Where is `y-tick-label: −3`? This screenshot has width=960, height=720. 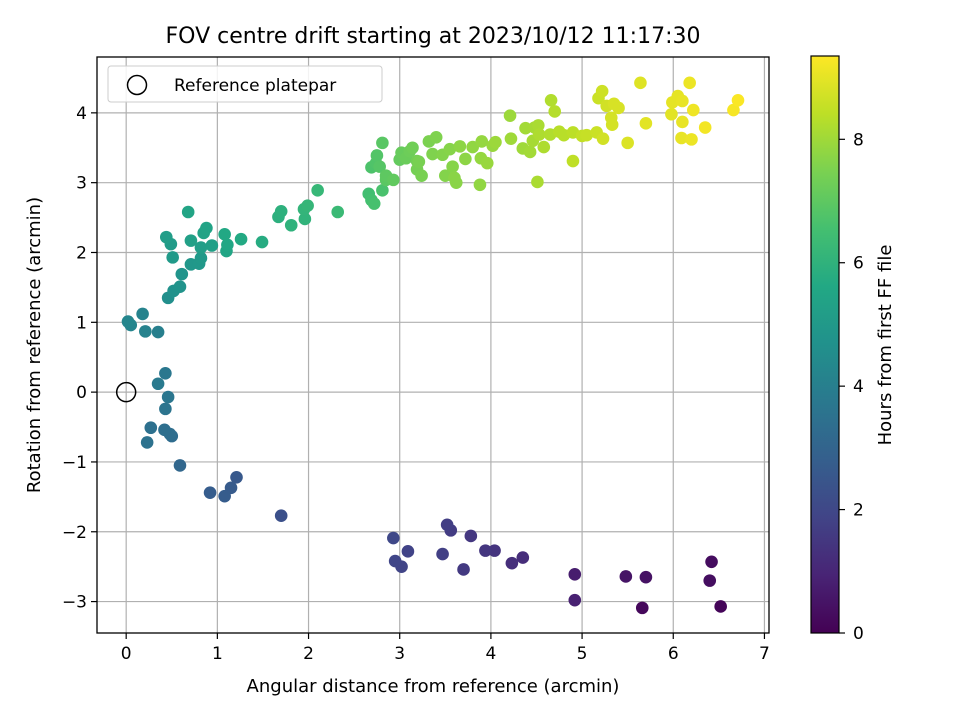
y-tick-label: −3 is located at coordinates (74, 603).